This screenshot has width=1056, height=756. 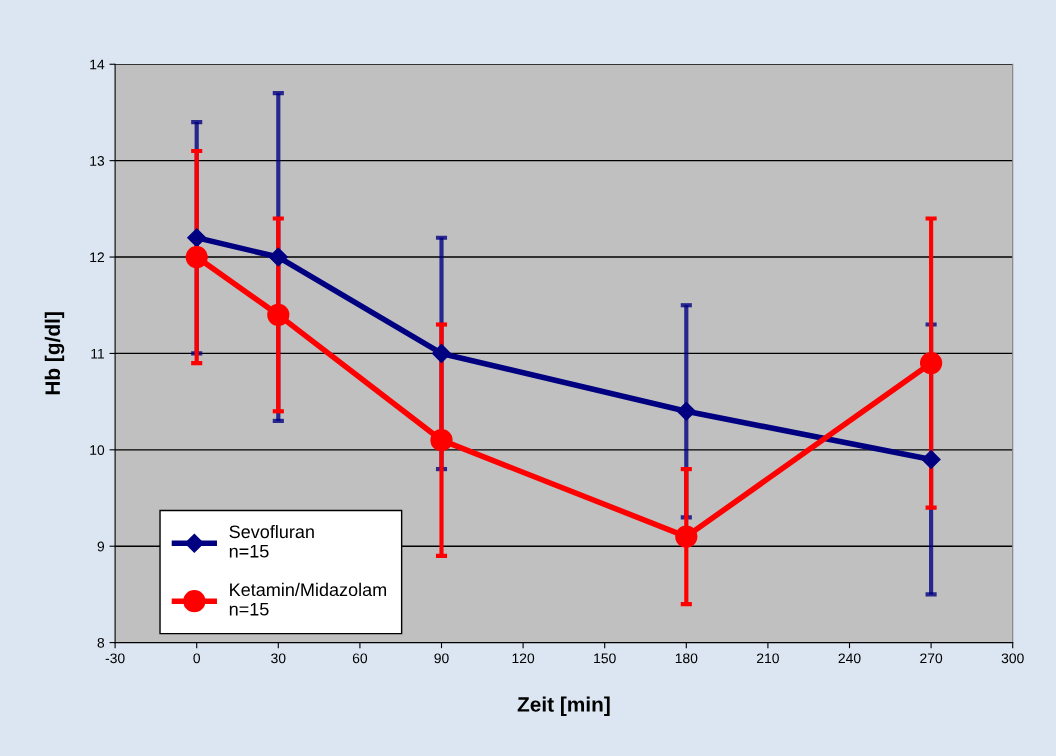 What do you see at coordinates (308, 599) in the screenshot?
I see `legend-label: Ketamin/Midazolam n=15` at bounding box center [308, 599].